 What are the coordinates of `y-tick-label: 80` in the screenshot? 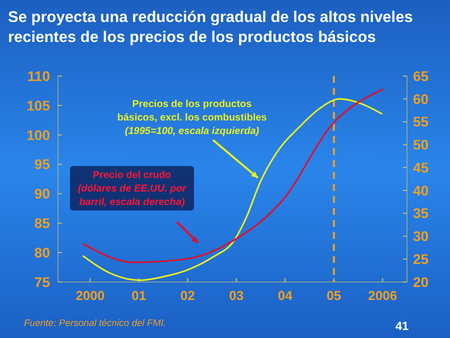 It's located at (42, 252).